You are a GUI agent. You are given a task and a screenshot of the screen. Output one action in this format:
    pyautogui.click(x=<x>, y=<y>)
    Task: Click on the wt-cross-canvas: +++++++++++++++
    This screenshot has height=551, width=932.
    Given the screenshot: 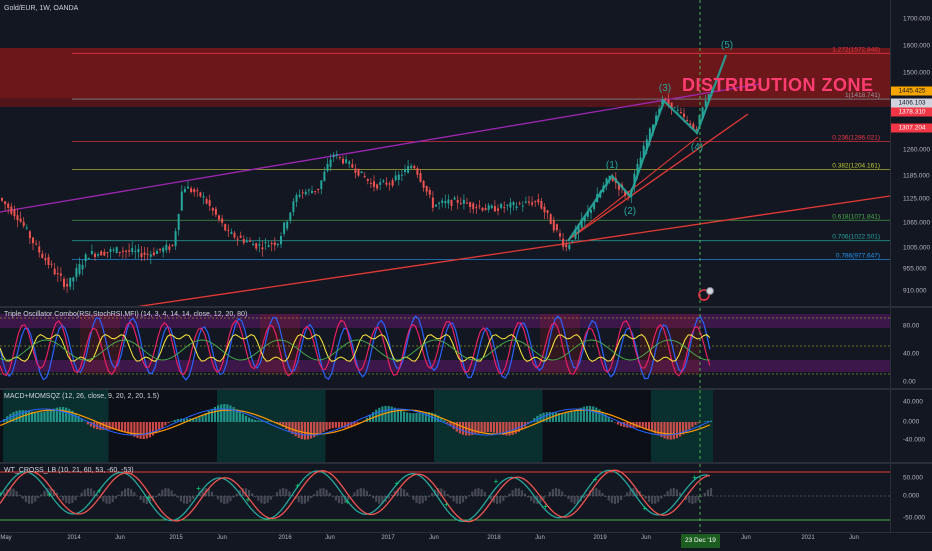 What is the action you would take?
    pyautogui.click(x=445, y=498)
    